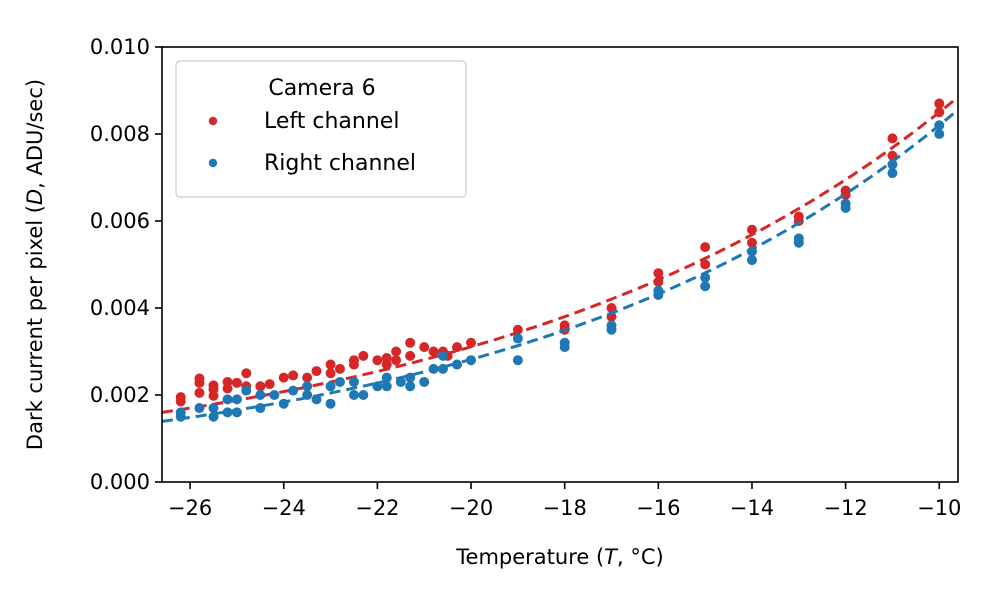 The image size is (983, 593). I want to click on y-axis-label: Dark current per pixel (D, ADU/sec), so click(35, 264).